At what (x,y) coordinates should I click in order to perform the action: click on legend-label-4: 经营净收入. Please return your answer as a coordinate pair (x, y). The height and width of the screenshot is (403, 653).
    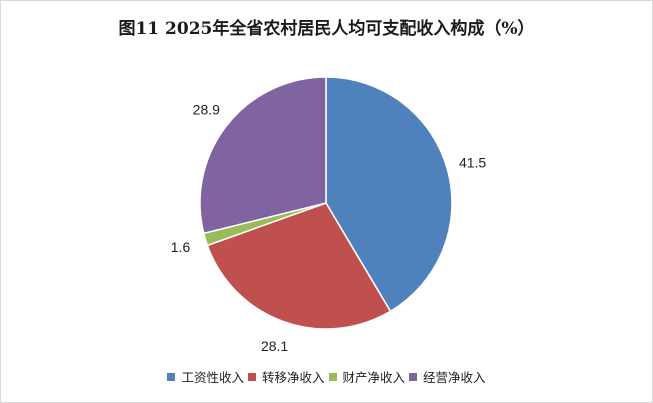
    Looking at the image, I should click on (454, 377).